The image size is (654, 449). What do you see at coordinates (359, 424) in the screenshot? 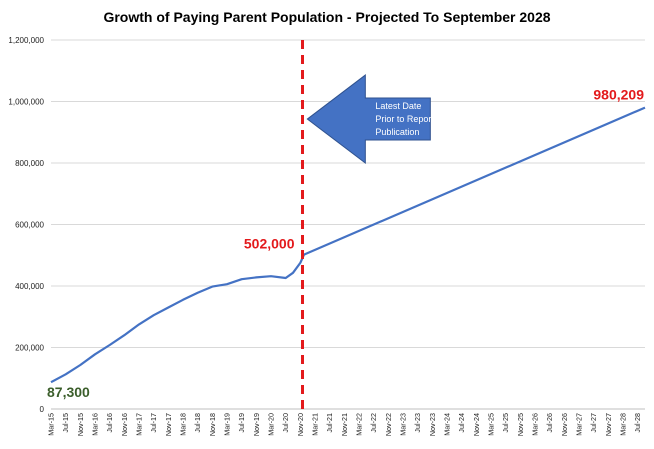
I see `x-tick-label: Mar-22` at bounding box center [359, 424].